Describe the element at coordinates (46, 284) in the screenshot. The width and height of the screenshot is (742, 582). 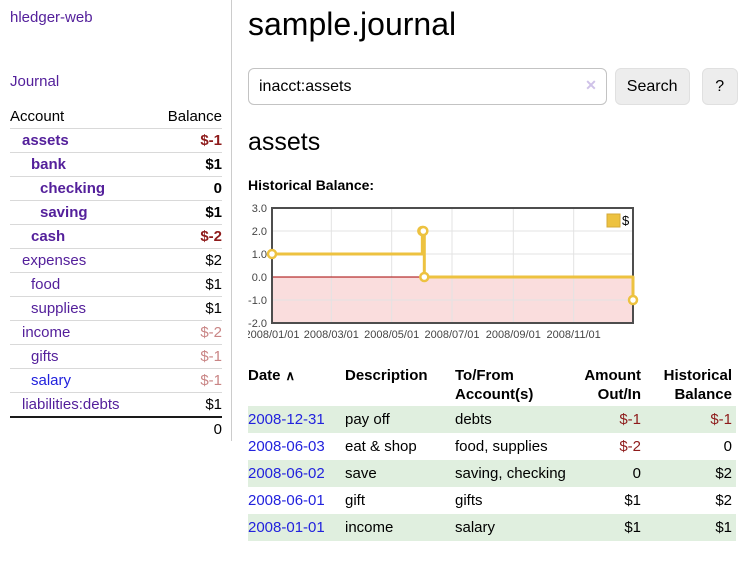
I see `account-link: food` at that location.